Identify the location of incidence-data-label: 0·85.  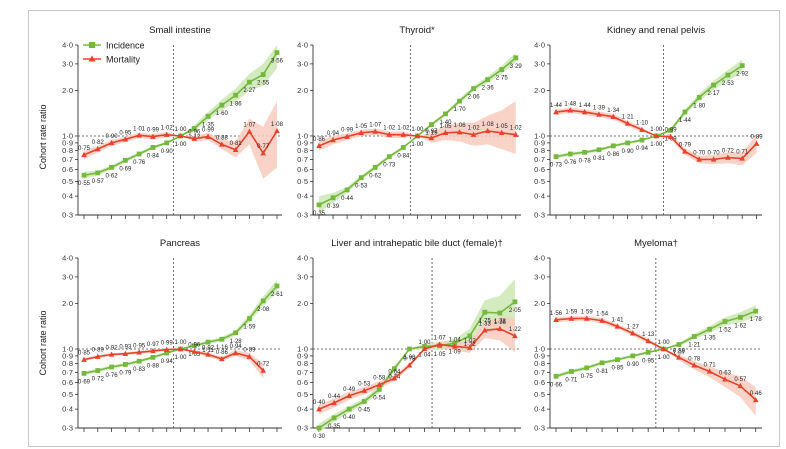
(617, 369).